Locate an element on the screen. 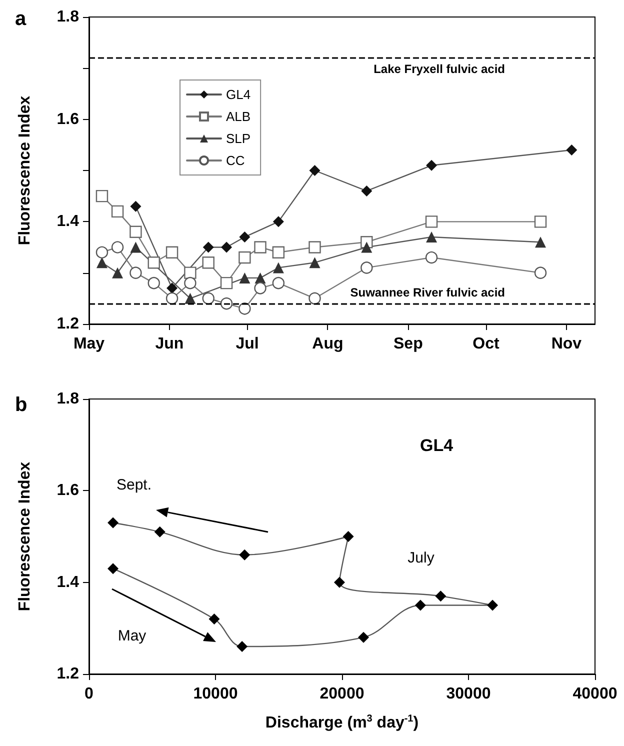 The width and height of the screenshot is (624, 746). x-tick-label: 0 is located at coordinates (89, 694).